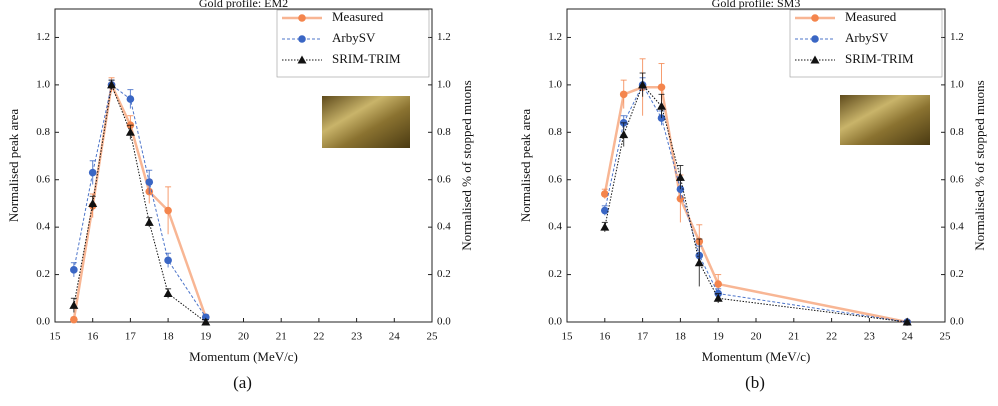 The image size is (998, 406). What do you see at coordinates (242, 382) in the screenshot?
I see `caption: (a)` at bounding box center [242, 382].